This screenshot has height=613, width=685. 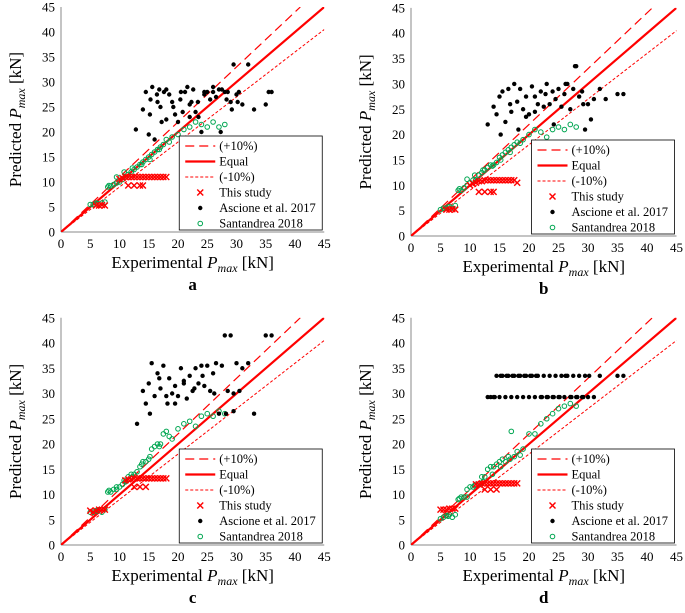 I want to click on reference-line, so click(x=544, y=431).